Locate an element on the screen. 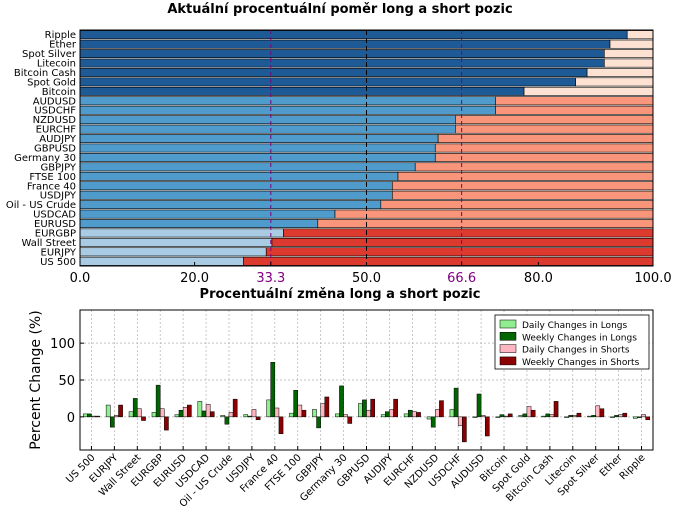 Image resolution: width=680 pixels, height=515 pixels. bar-weekly-changes-in-longs-bitcoin-cash is located at coordinates (548, 415).